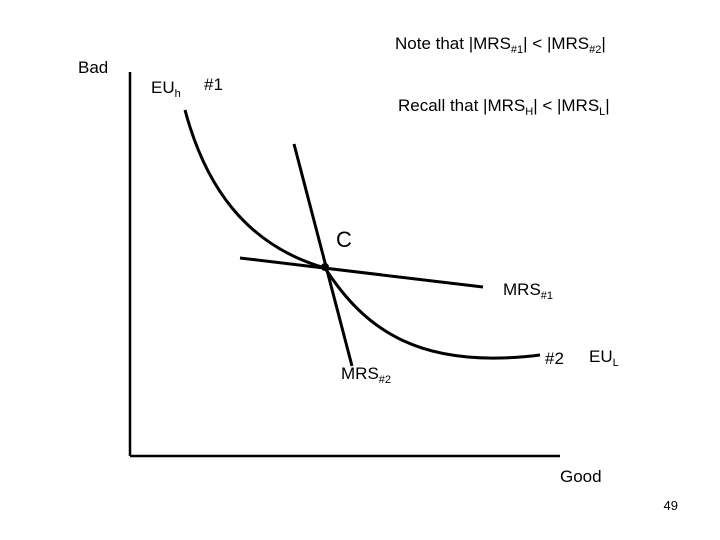 The height and width of the screenshot is (540, 720). What do you see at coordinates (504, 107) in the screenshot?
I see `recall-text: Recall that |MRSH| < |MRSL|` at bounding box center [504, 107].